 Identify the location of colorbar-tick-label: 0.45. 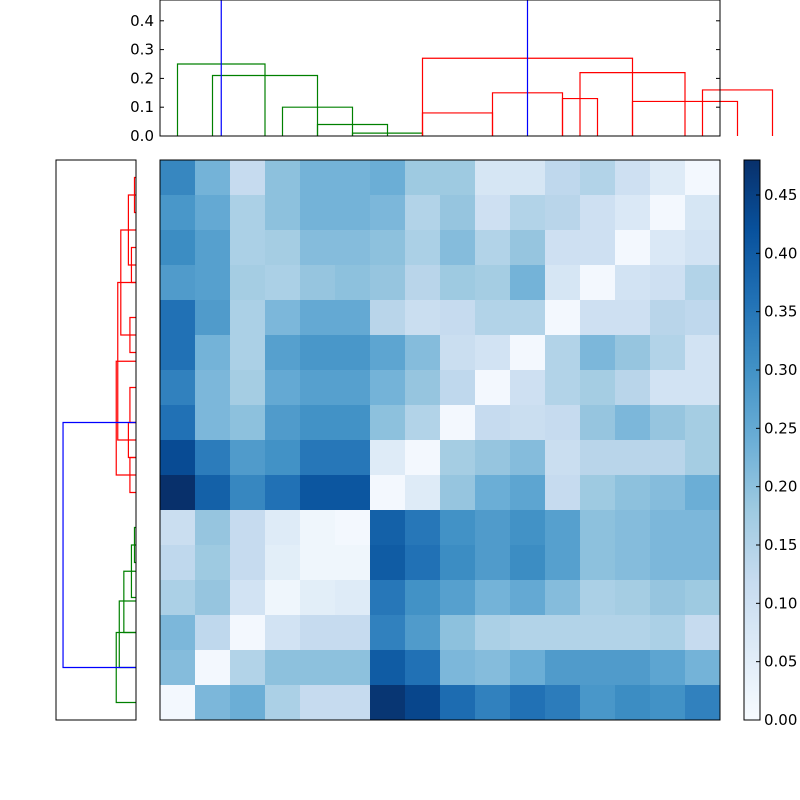
(780, 195).